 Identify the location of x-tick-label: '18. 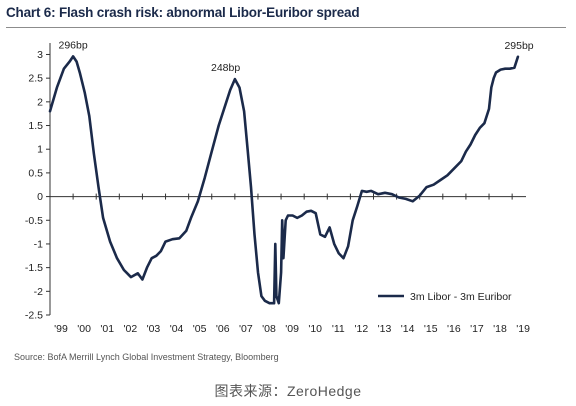
(500, 329).